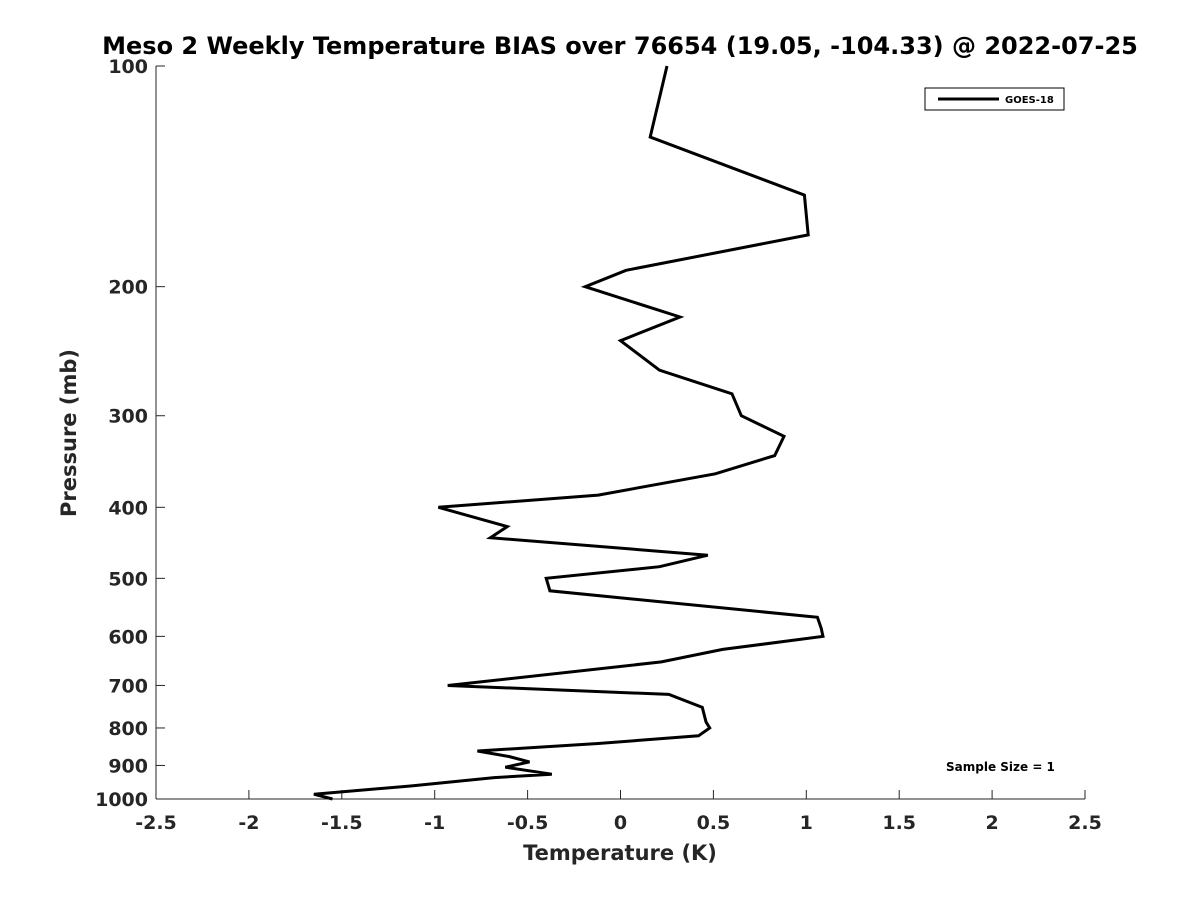 This screenshot has width=1200, height=900. What do you see at coordinates (128, 766) in the screenshot?
I see `y-tick-label: 900` at bounding box center [128, 766].